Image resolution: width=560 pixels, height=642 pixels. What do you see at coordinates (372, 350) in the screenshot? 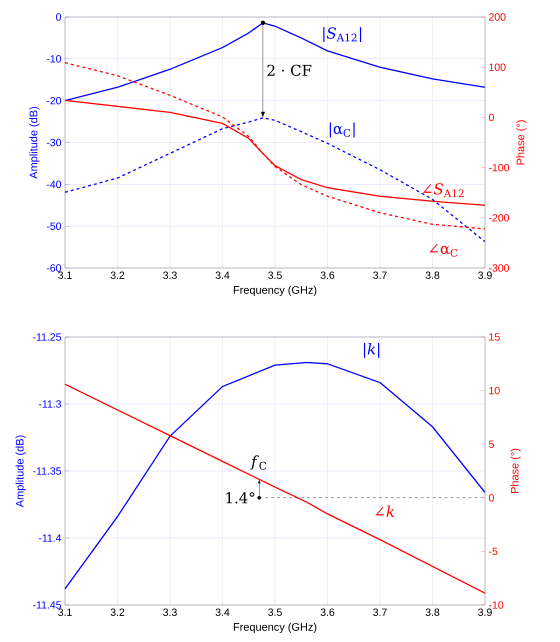
I see `series-label: |k|` at bounding box center [372, 350].